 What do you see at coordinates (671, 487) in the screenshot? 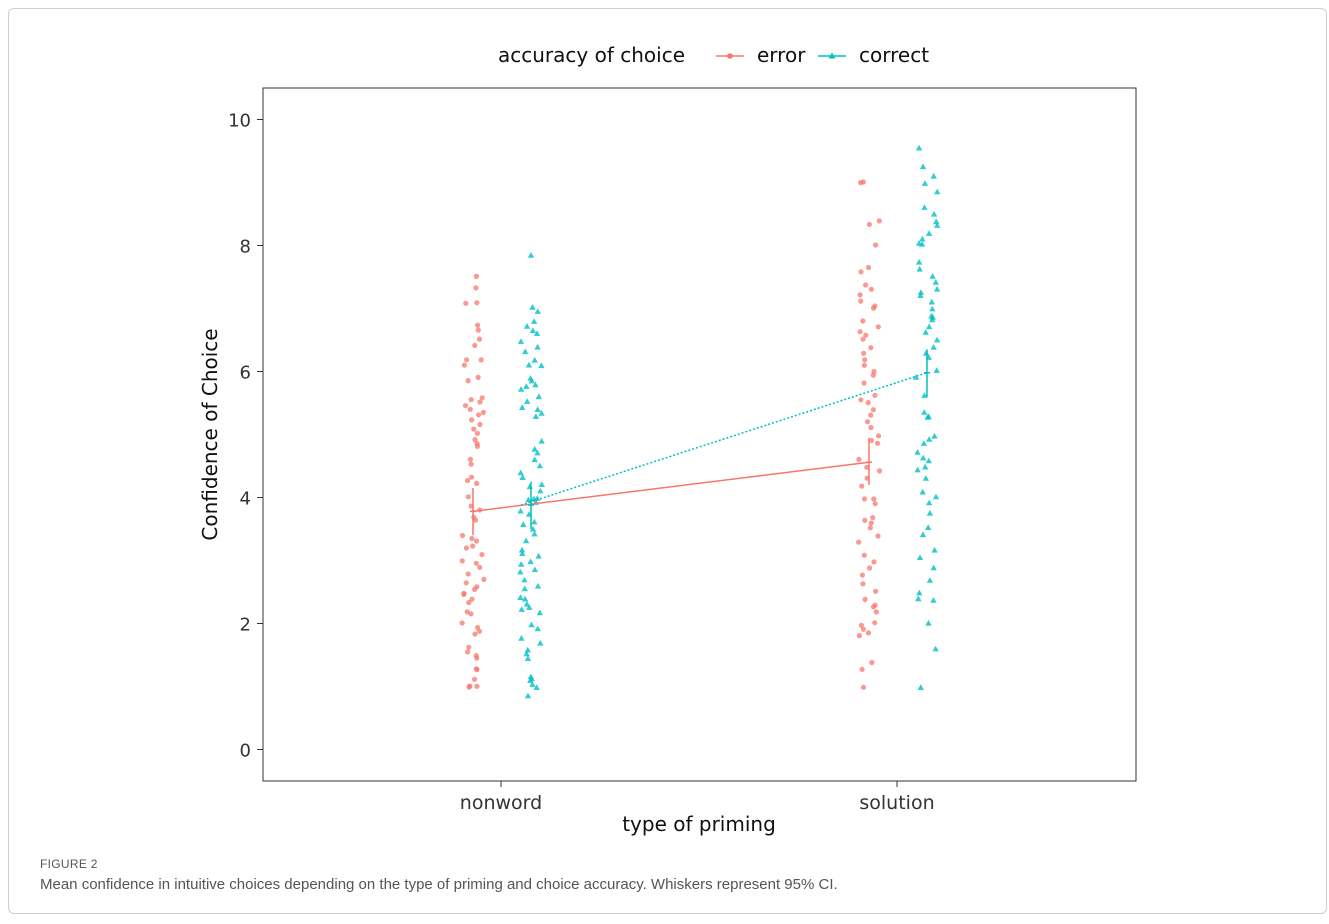
I see `mean-line-error` at bounding box center [671, 487].